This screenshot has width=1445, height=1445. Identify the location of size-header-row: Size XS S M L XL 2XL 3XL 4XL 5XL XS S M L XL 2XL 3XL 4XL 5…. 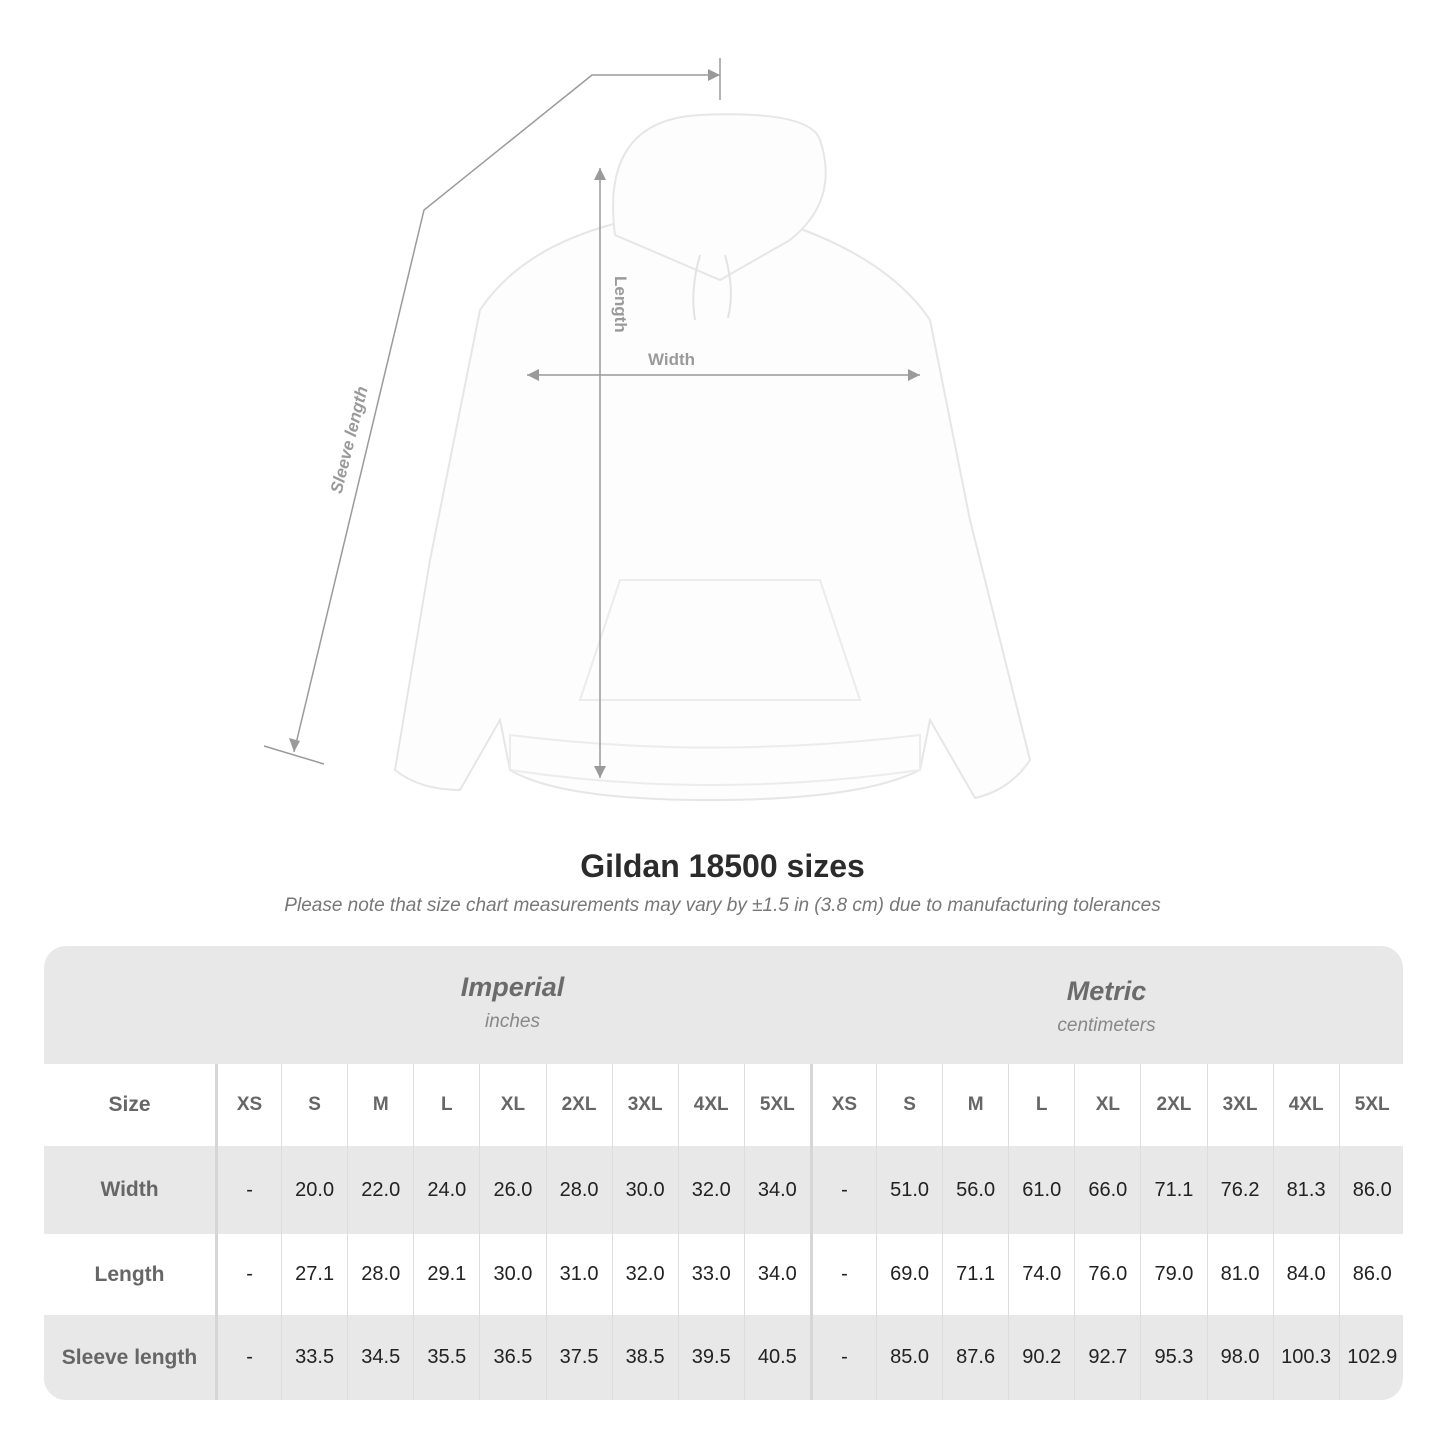
(723, 1105).